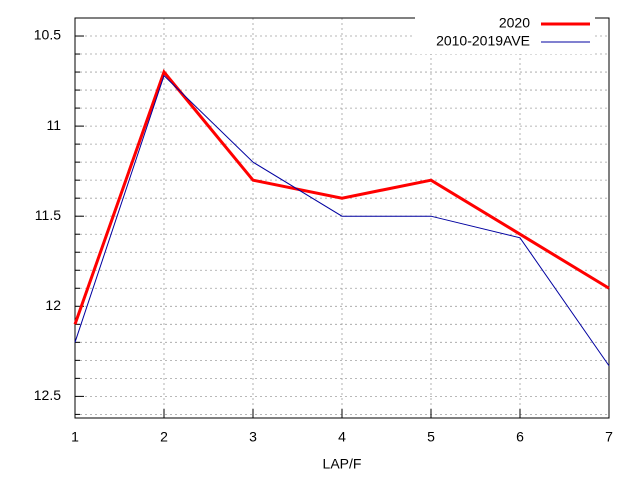 This screenshot has height=480, width=640. What do you see at coordinates (253, 437) in the screenshot?
I see `x-tick-label: 3` at bounding box center [253, 437].